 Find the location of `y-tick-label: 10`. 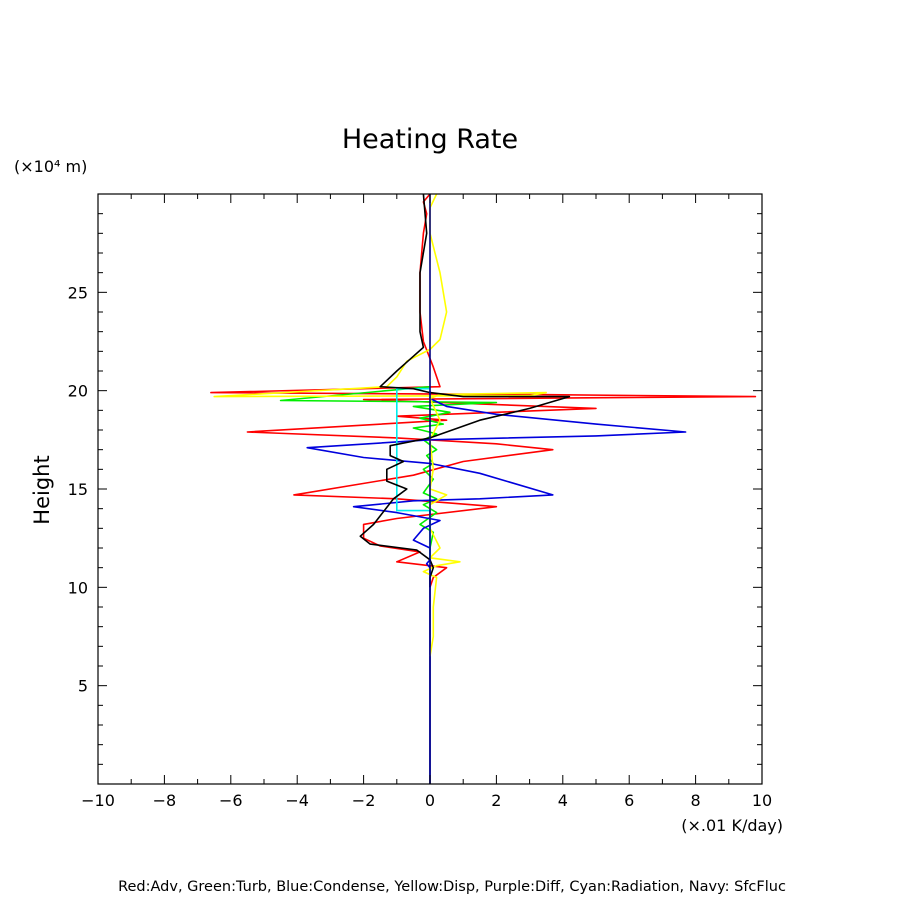

y-tick-label: 10 is located at coordinates (78, 587).